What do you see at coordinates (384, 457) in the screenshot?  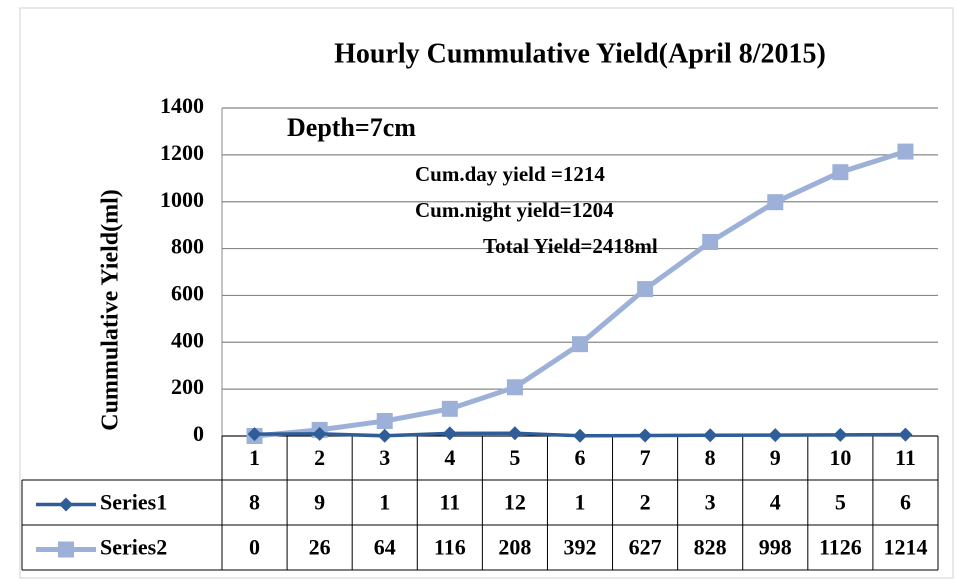 I see `x-tick-label: 3` at bounding box center [384, 457].